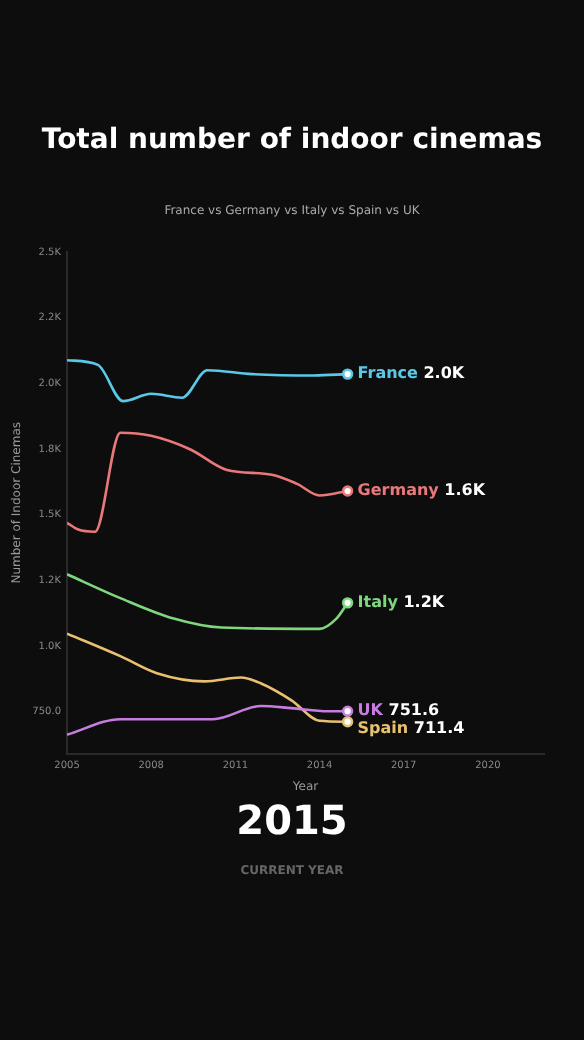  I want to click on text: UK 751.6, so click(398, 710).